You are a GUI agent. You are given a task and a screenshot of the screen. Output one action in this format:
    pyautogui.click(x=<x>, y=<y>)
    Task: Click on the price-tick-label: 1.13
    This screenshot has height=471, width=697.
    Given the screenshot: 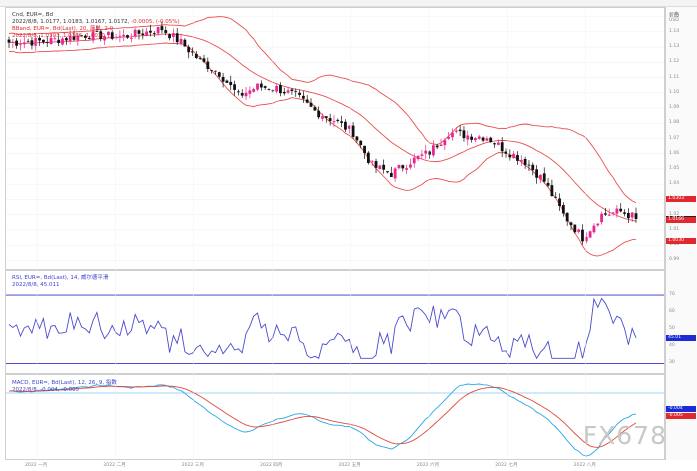 What is the action you would take?
    pyautogui.click(x=674, y=47)
    